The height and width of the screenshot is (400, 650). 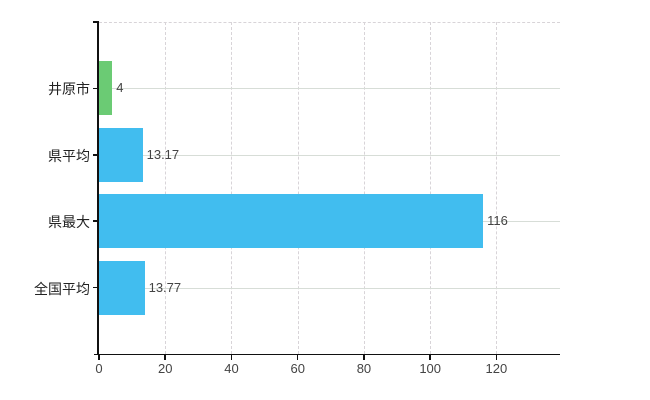 I want to click on value-label: 4, so click(x=120, y=88).